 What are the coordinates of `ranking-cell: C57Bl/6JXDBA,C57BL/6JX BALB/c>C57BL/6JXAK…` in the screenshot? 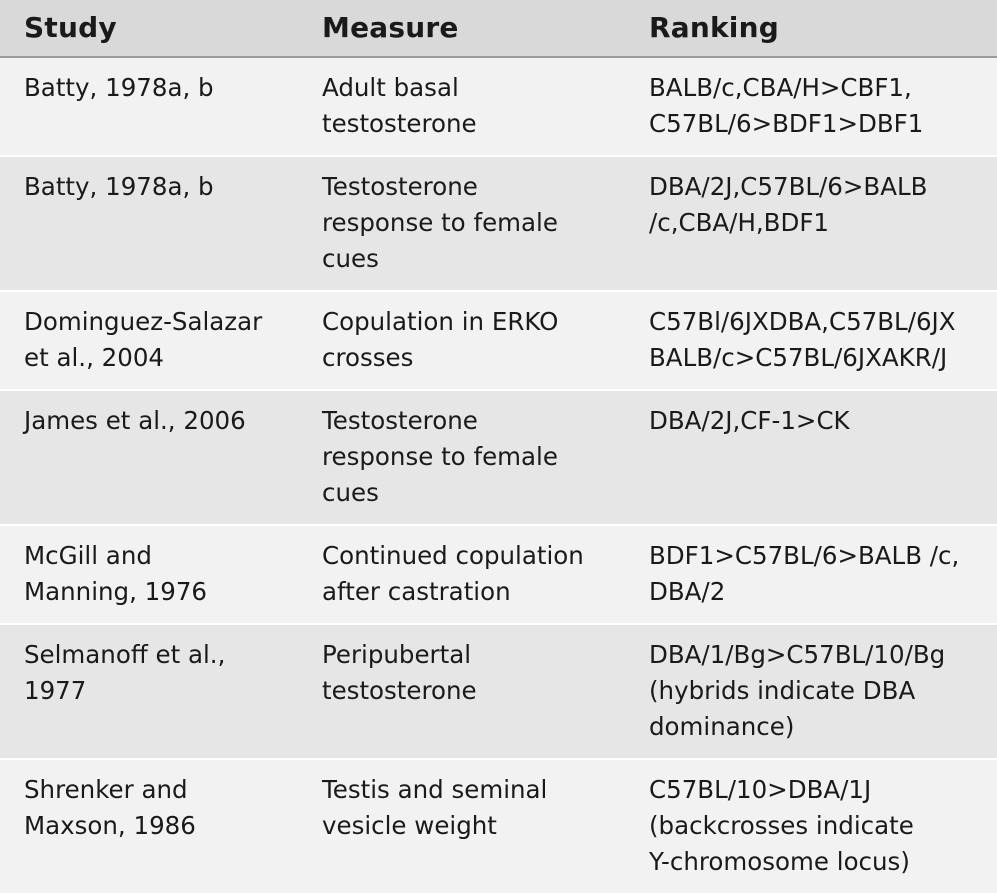 It's located at (811, 340).